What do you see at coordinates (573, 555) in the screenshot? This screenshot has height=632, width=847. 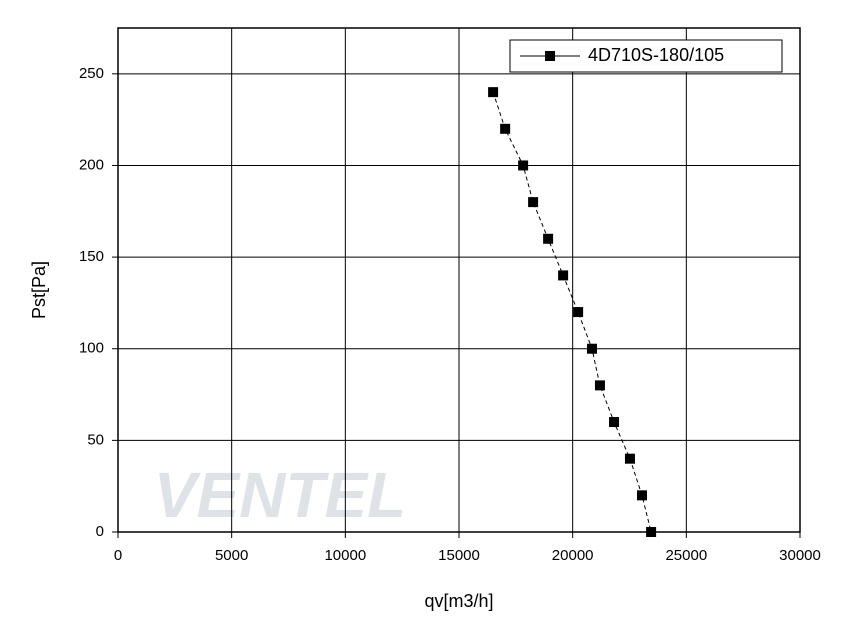 I see `x-tick-label: 20000` at bounding box center [573, 555].